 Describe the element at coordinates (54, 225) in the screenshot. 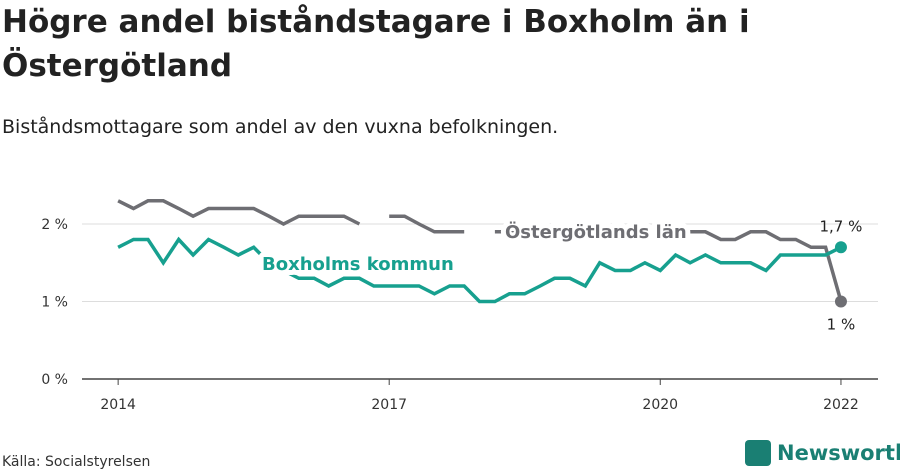

I see `y-tick-label: 2 %` at that location.